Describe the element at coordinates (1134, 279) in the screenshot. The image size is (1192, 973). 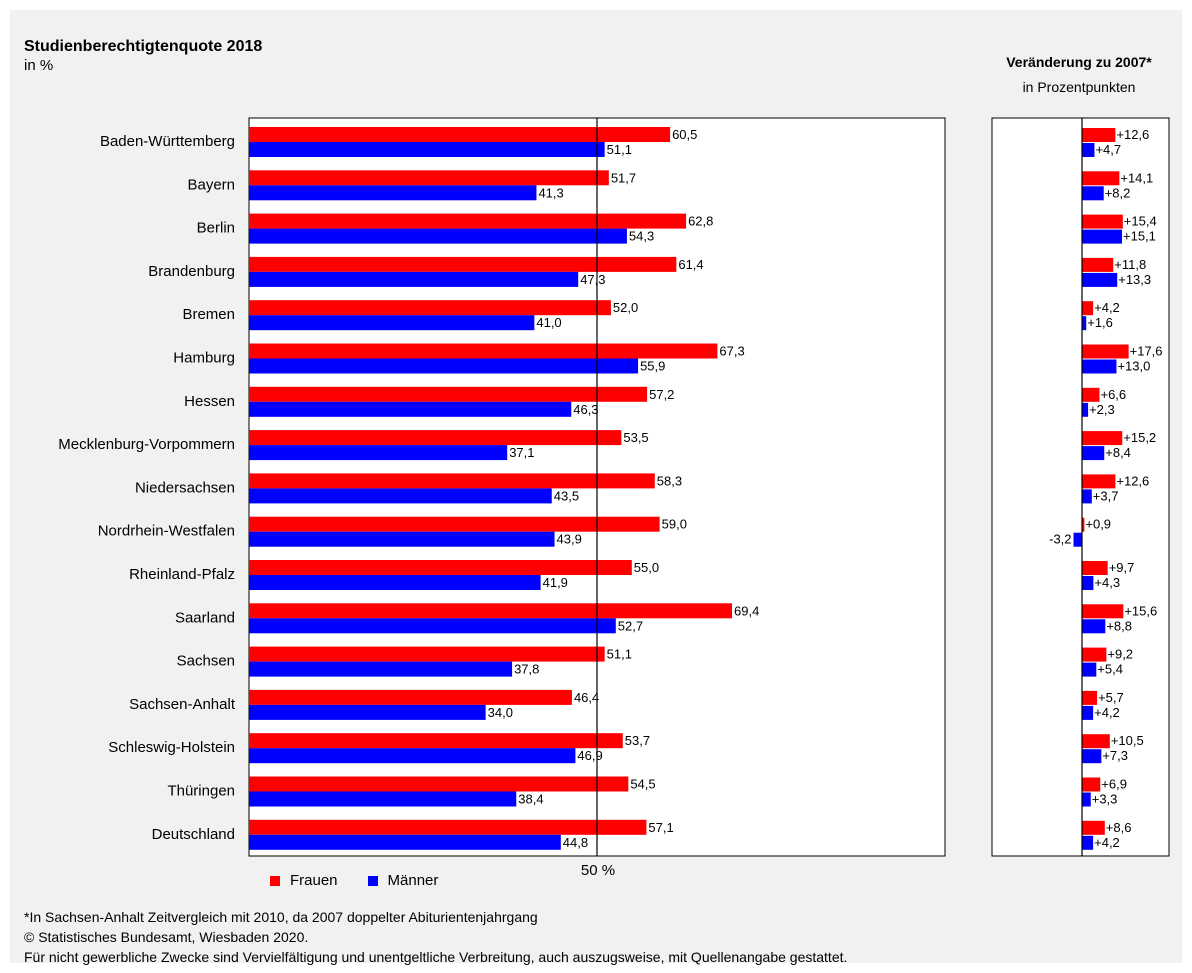
I see `change-label-maenner: +13,3` at that location.